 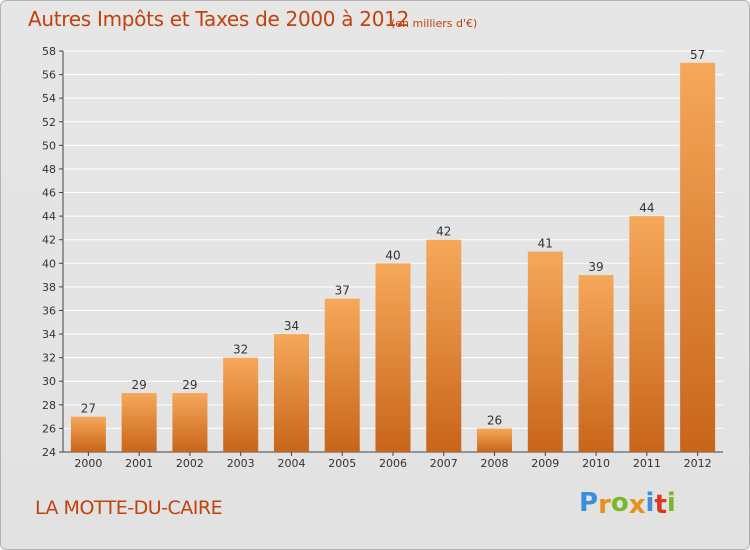 I want to click on bar-2010, so click(x=596, y=363).